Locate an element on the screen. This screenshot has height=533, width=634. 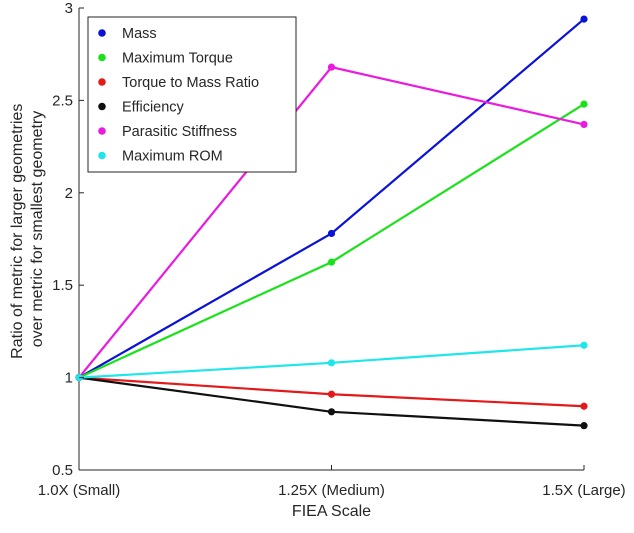
legend-item: Maximum ROM is located at coordinates (160, 157).